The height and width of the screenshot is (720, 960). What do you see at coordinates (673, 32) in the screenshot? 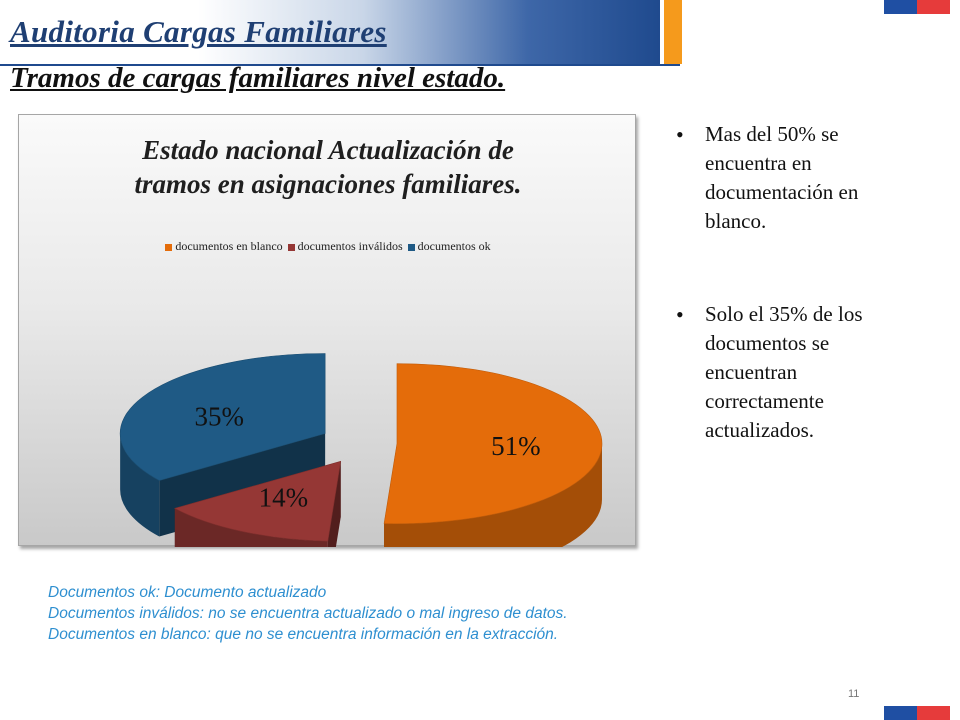
I see `header-accent-bar` at bounding box center [673, 32].